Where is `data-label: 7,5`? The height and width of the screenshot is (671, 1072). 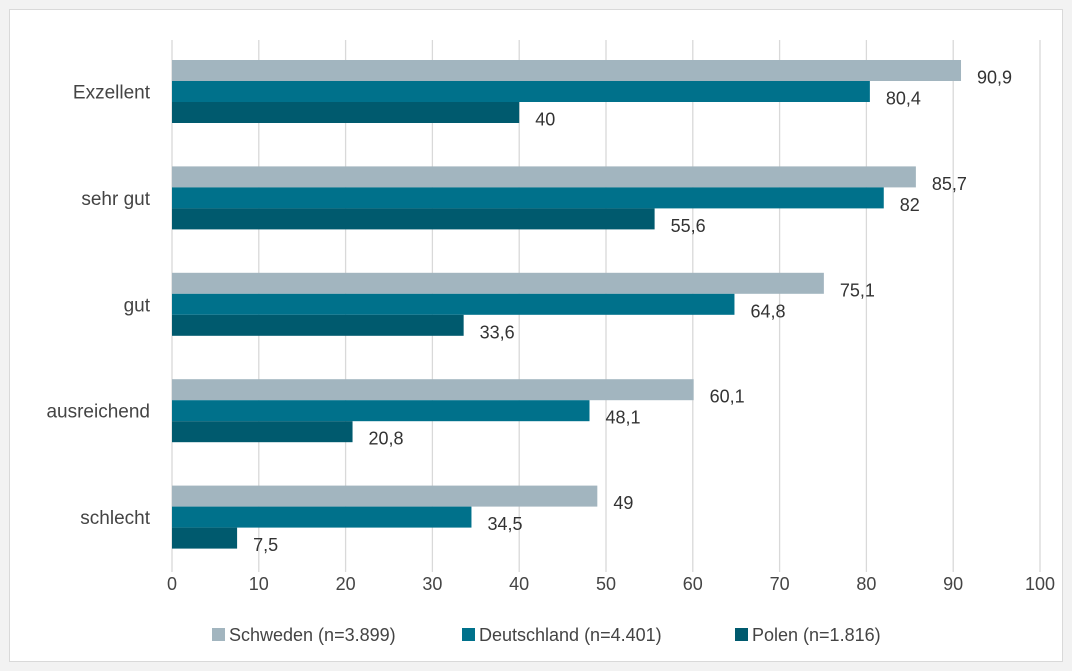
data-label: 7,5 is located at coordinates (265, 545).